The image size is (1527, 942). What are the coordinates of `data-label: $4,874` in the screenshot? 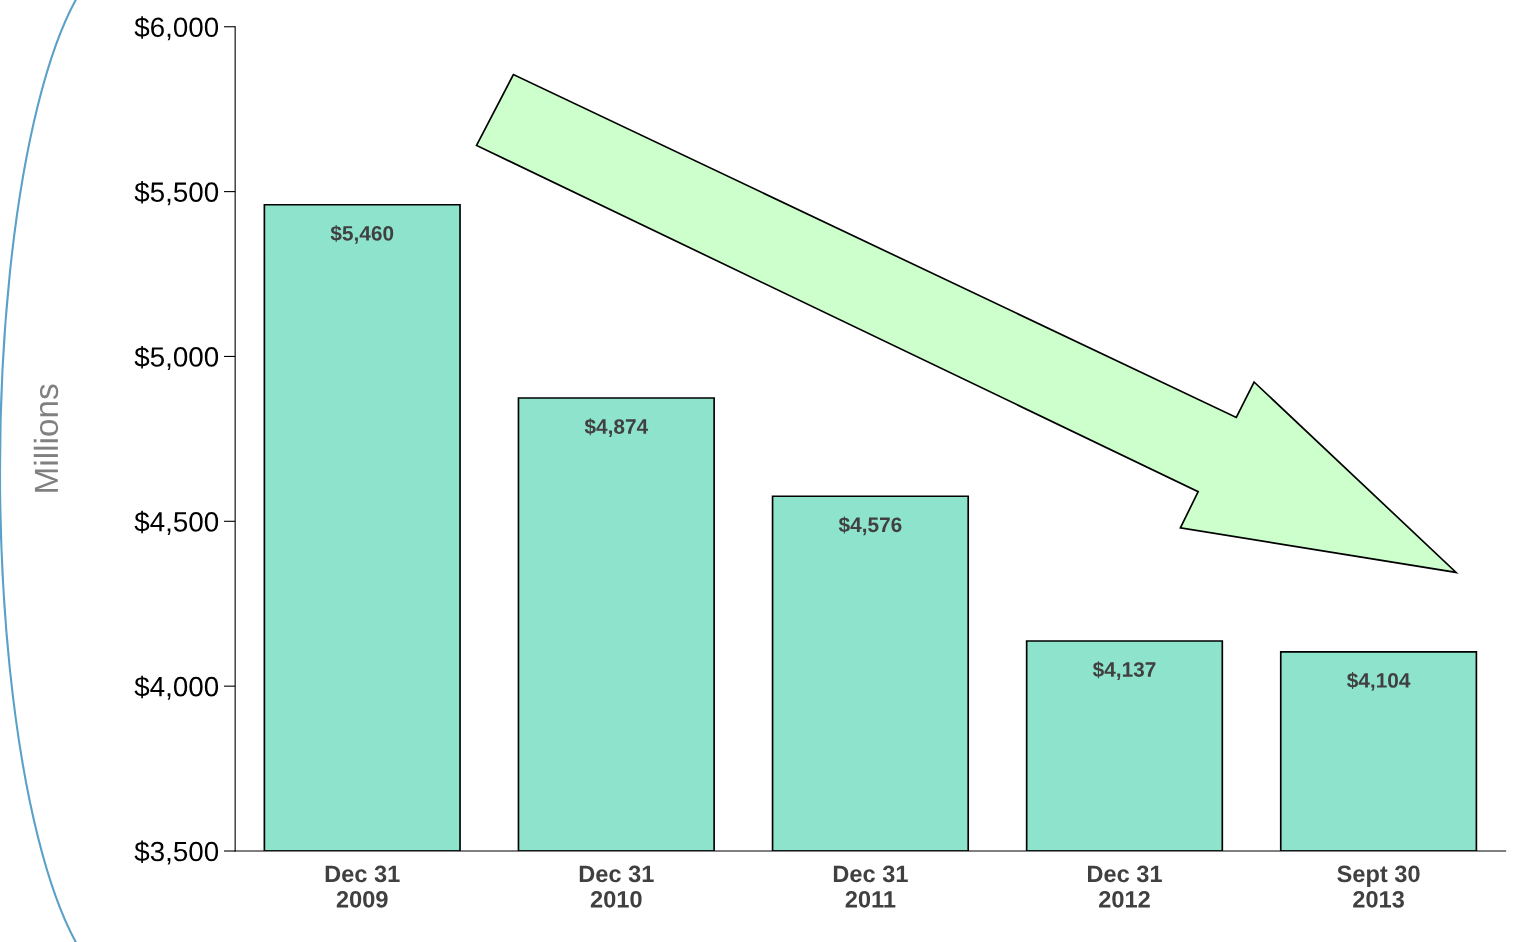 It's located at (616, 427).